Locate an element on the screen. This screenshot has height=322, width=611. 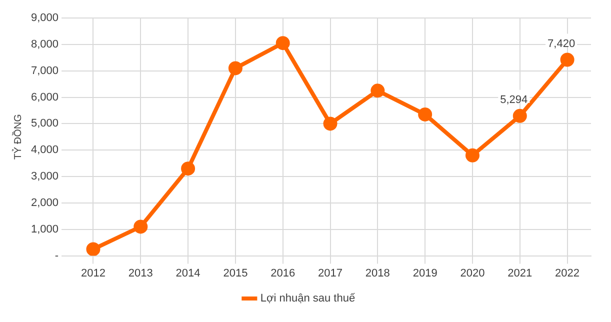
legend-label: Lợi nhuận sau thuế is located at coordinates (308, 298).